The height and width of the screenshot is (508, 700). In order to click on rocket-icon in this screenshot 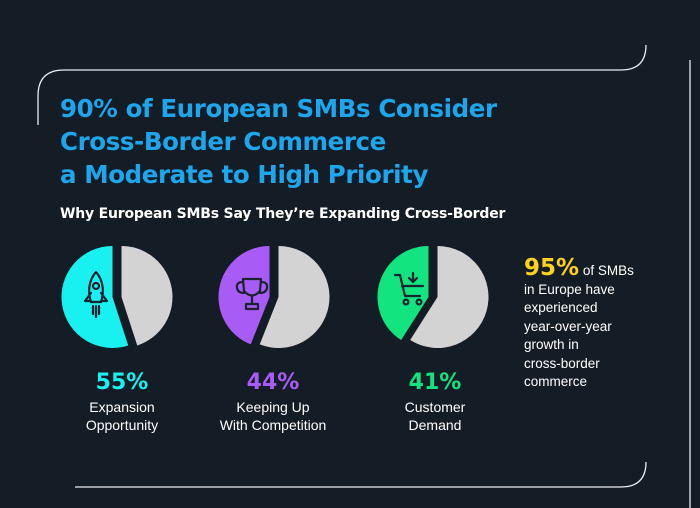, I will do `click(96, 294)`.